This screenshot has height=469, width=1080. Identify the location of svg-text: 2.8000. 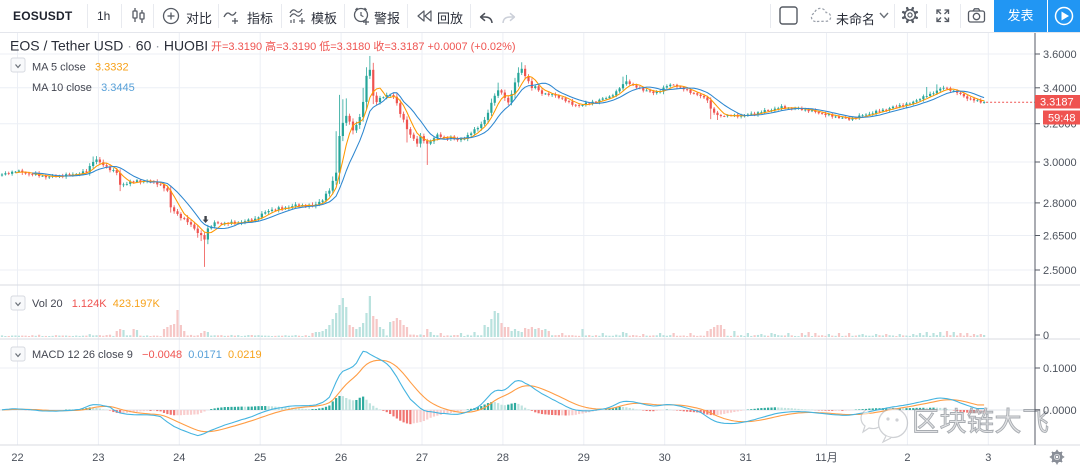
(1060, 204).